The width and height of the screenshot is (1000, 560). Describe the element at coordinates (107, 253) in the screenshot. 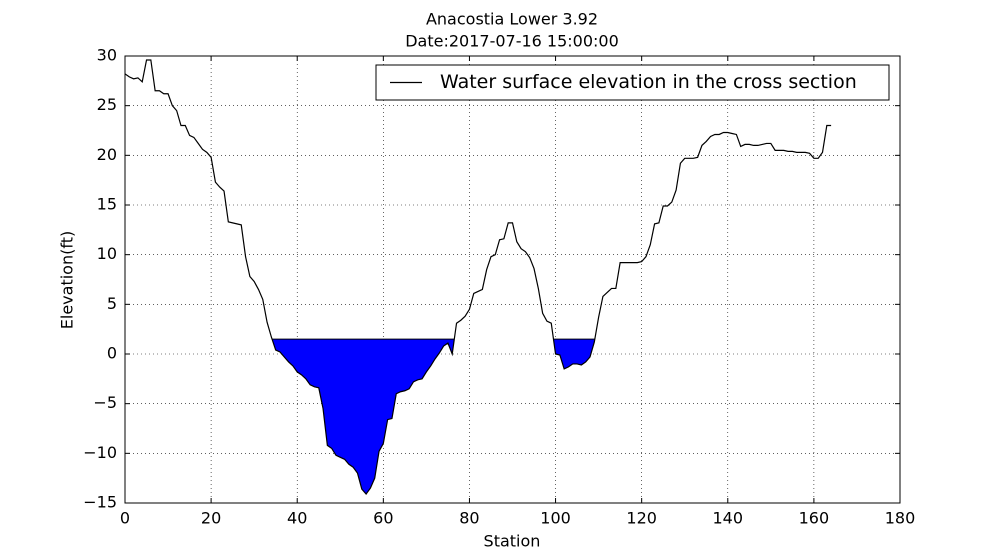

I see `y-tick-label: 10` at that location.